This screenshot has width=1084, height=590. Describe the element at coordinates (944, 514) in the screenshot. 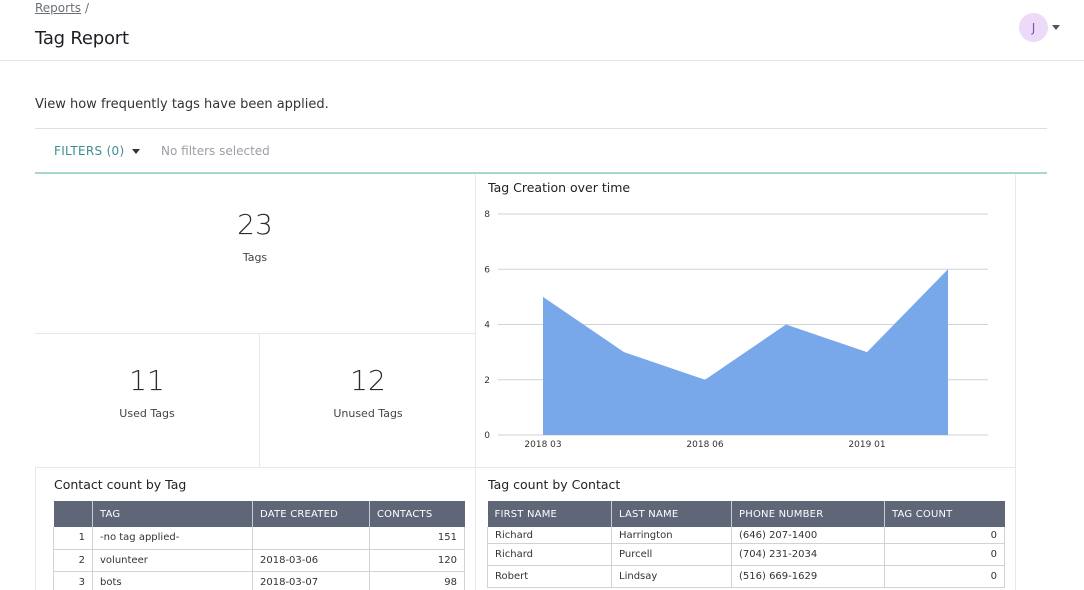

I see `column-header-tag-count: TAG COUNT` at that location.